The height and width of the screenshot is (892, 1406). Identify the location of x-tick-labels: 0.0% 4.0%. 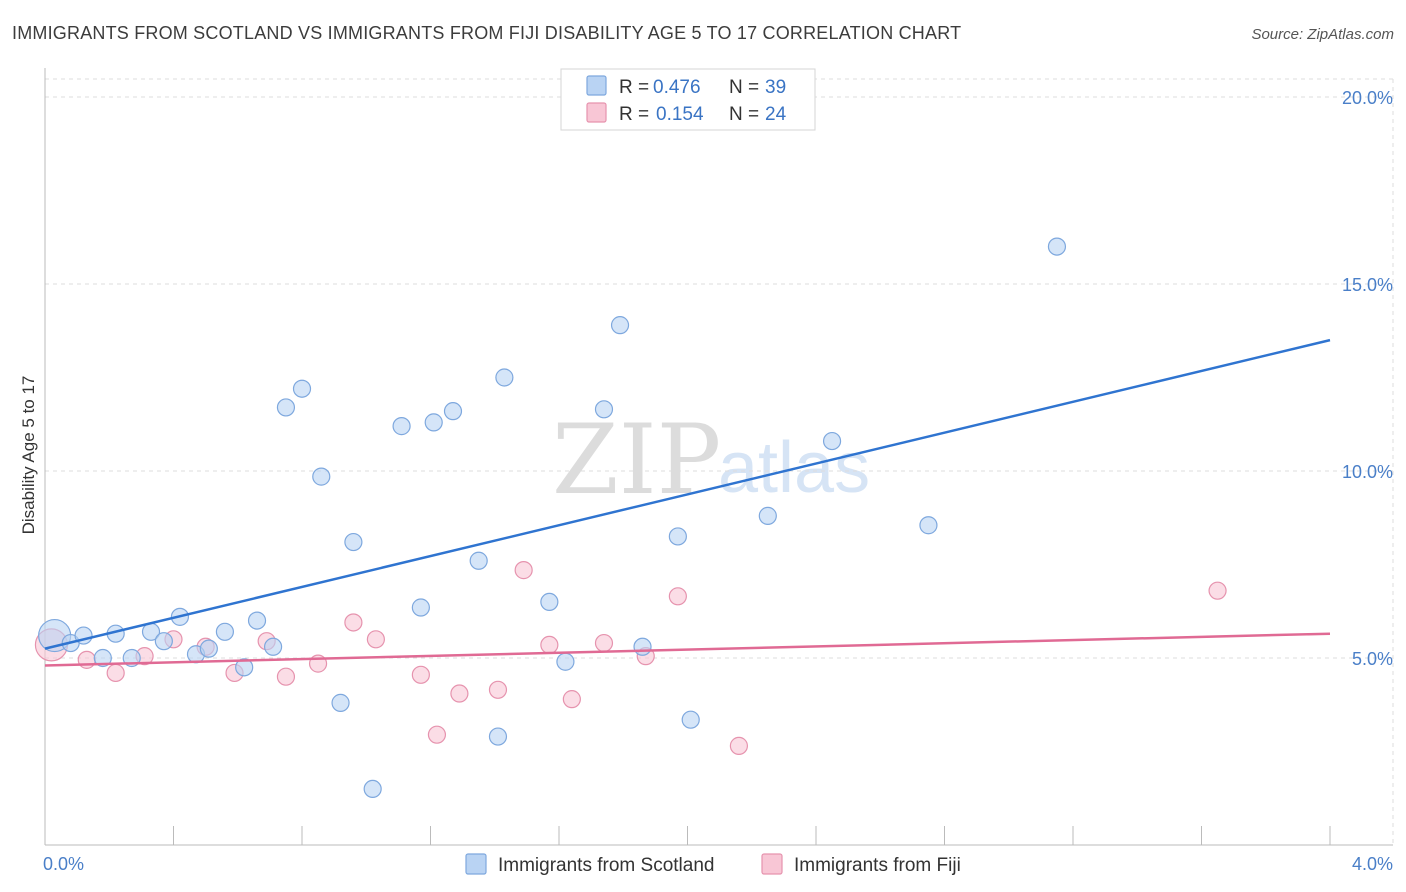
(718, 864).